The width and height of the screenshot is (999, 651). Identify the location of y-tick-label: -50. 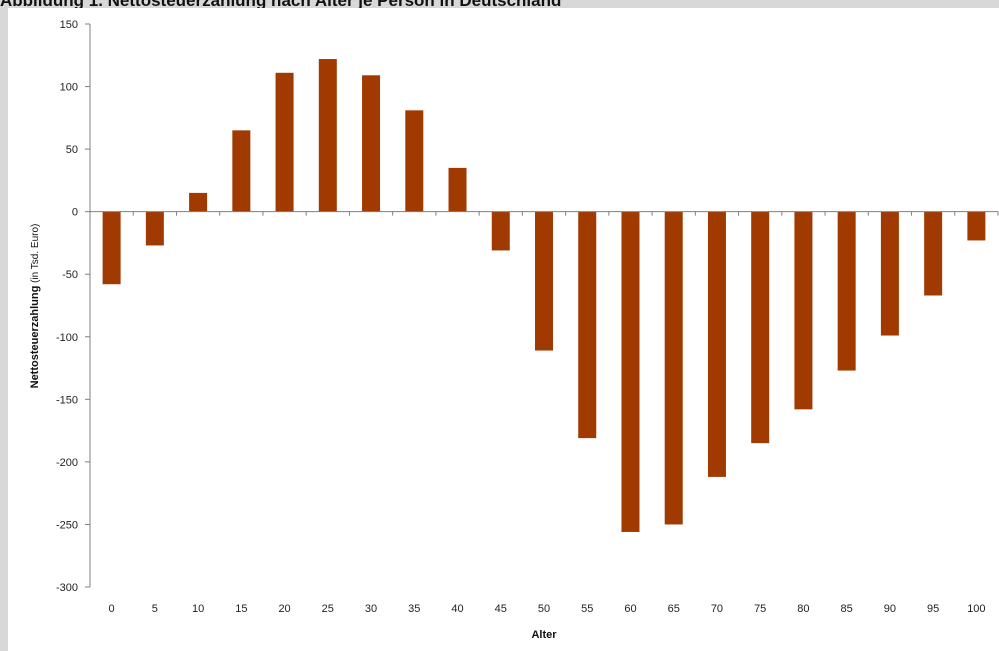
(70, 275).